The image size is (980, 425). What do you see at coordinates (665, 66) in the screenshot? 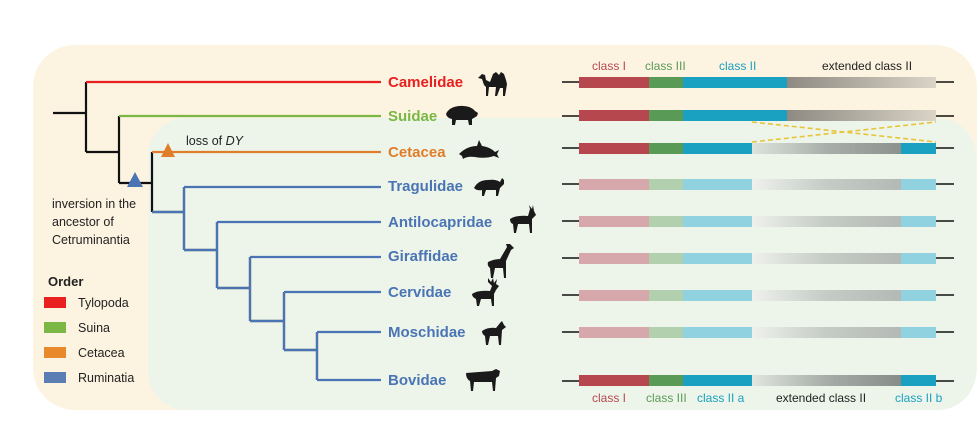
I see `top-label-class-iii: class III` at bounding box center [665, 66].